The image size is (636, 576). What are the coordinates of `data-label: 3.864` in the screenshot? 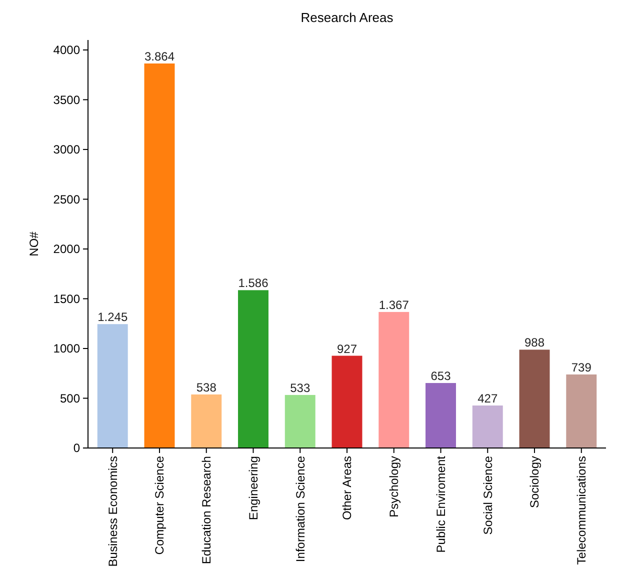 It's located at (159, 56).